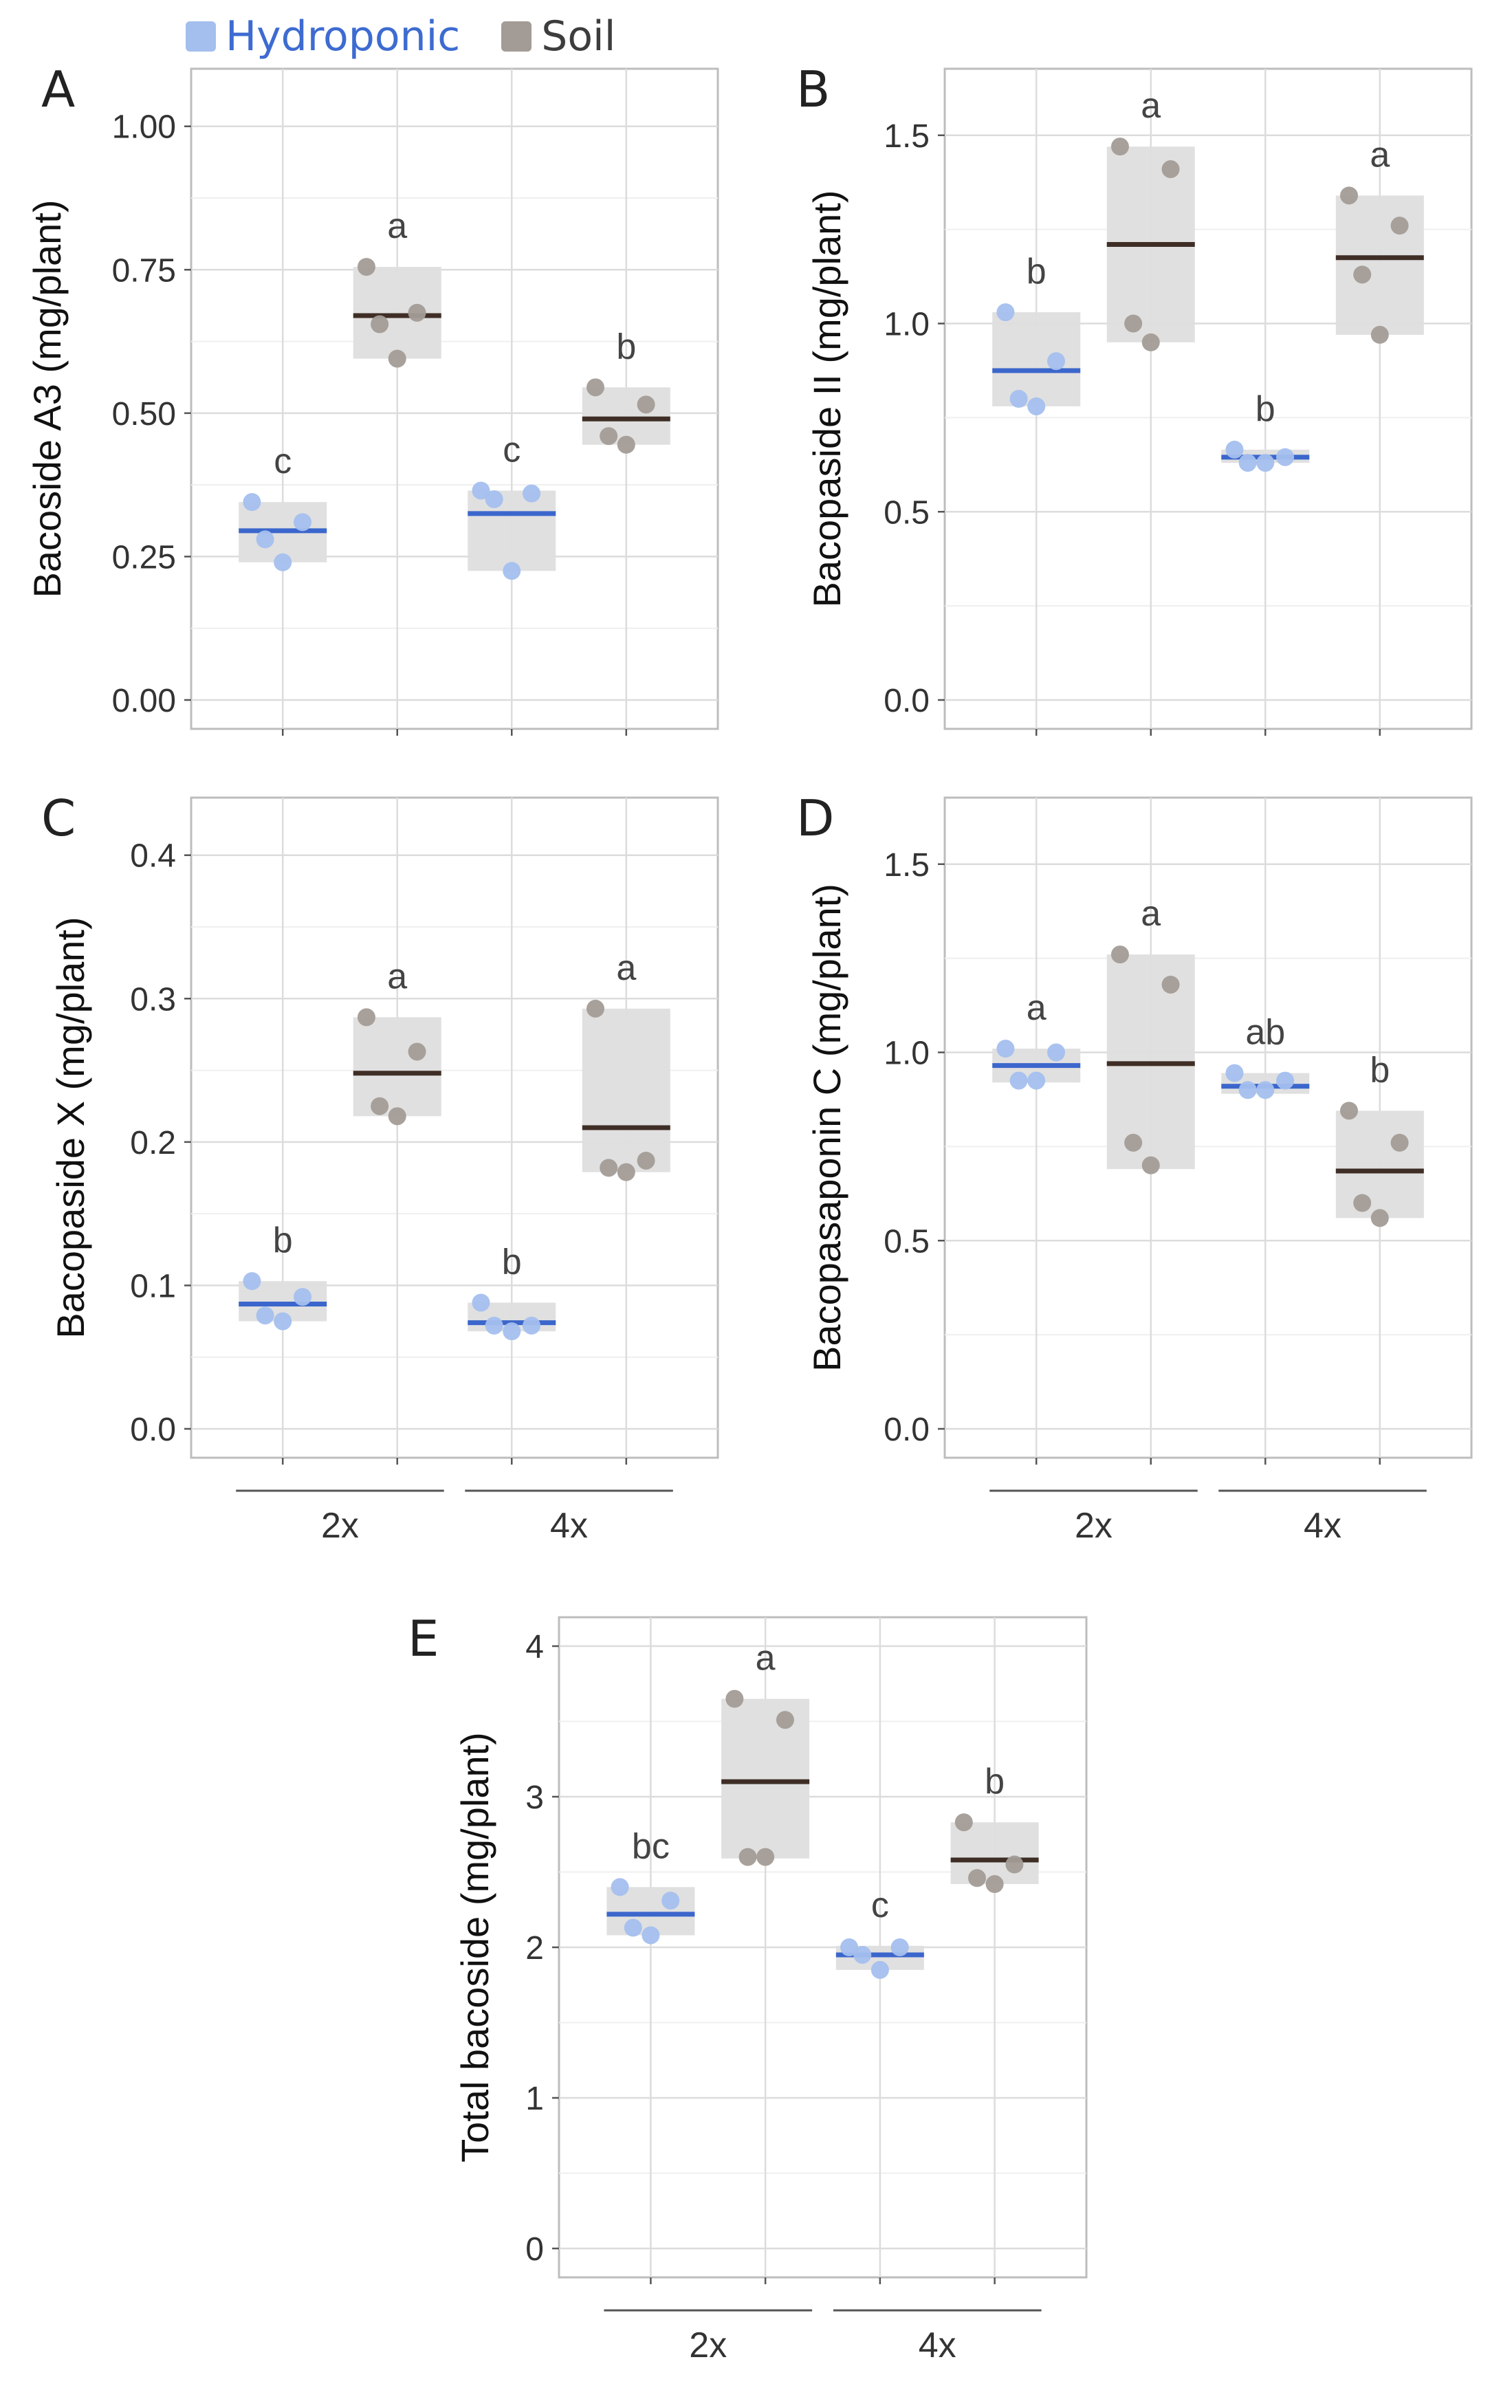 This screenshot has height=2408, width=1512. What do you see at coordinates (650, 1885) in the screenshot?
I see `series-2x-hydroponic: bc` at bounding box center [650, 1885].